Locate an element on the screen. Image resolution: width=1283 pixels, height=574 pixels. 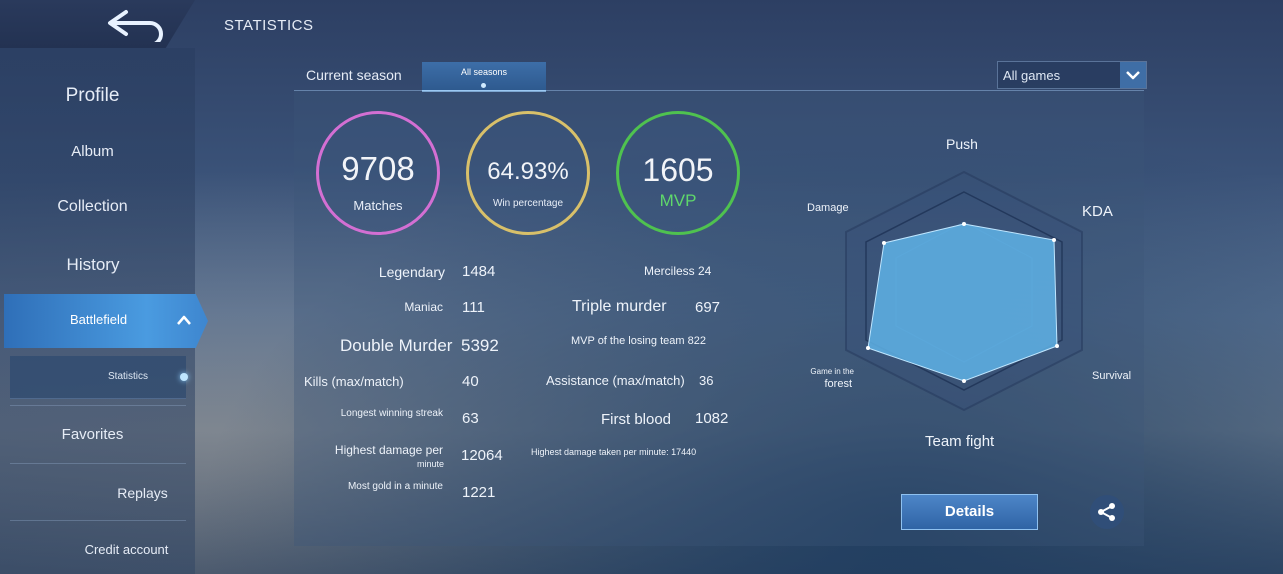
active-indicator-dot is located at coordinates (184, 377).